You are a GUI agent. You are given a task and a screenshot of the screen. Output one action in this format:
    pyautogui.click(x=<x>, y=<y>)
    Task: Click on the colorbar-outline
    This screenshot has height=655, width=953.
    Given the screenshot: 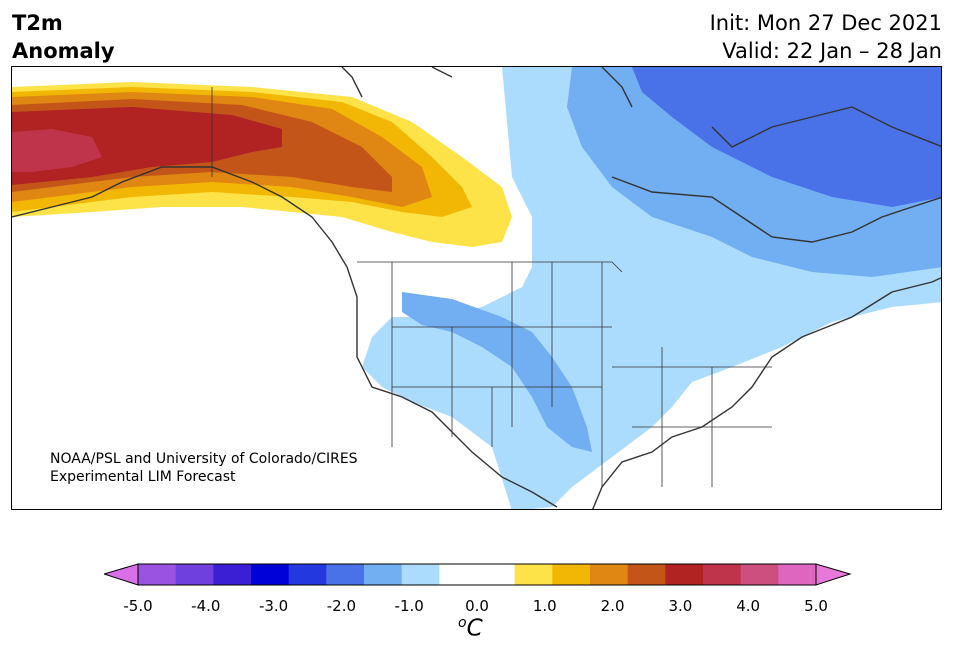 What is the action you would take?
    pyautogui.click(x=477, y=574)
    